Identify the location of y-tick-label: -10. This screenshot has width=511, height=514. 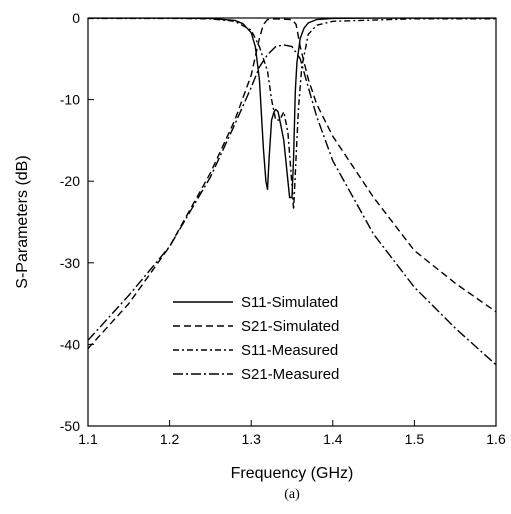
(70, 100).